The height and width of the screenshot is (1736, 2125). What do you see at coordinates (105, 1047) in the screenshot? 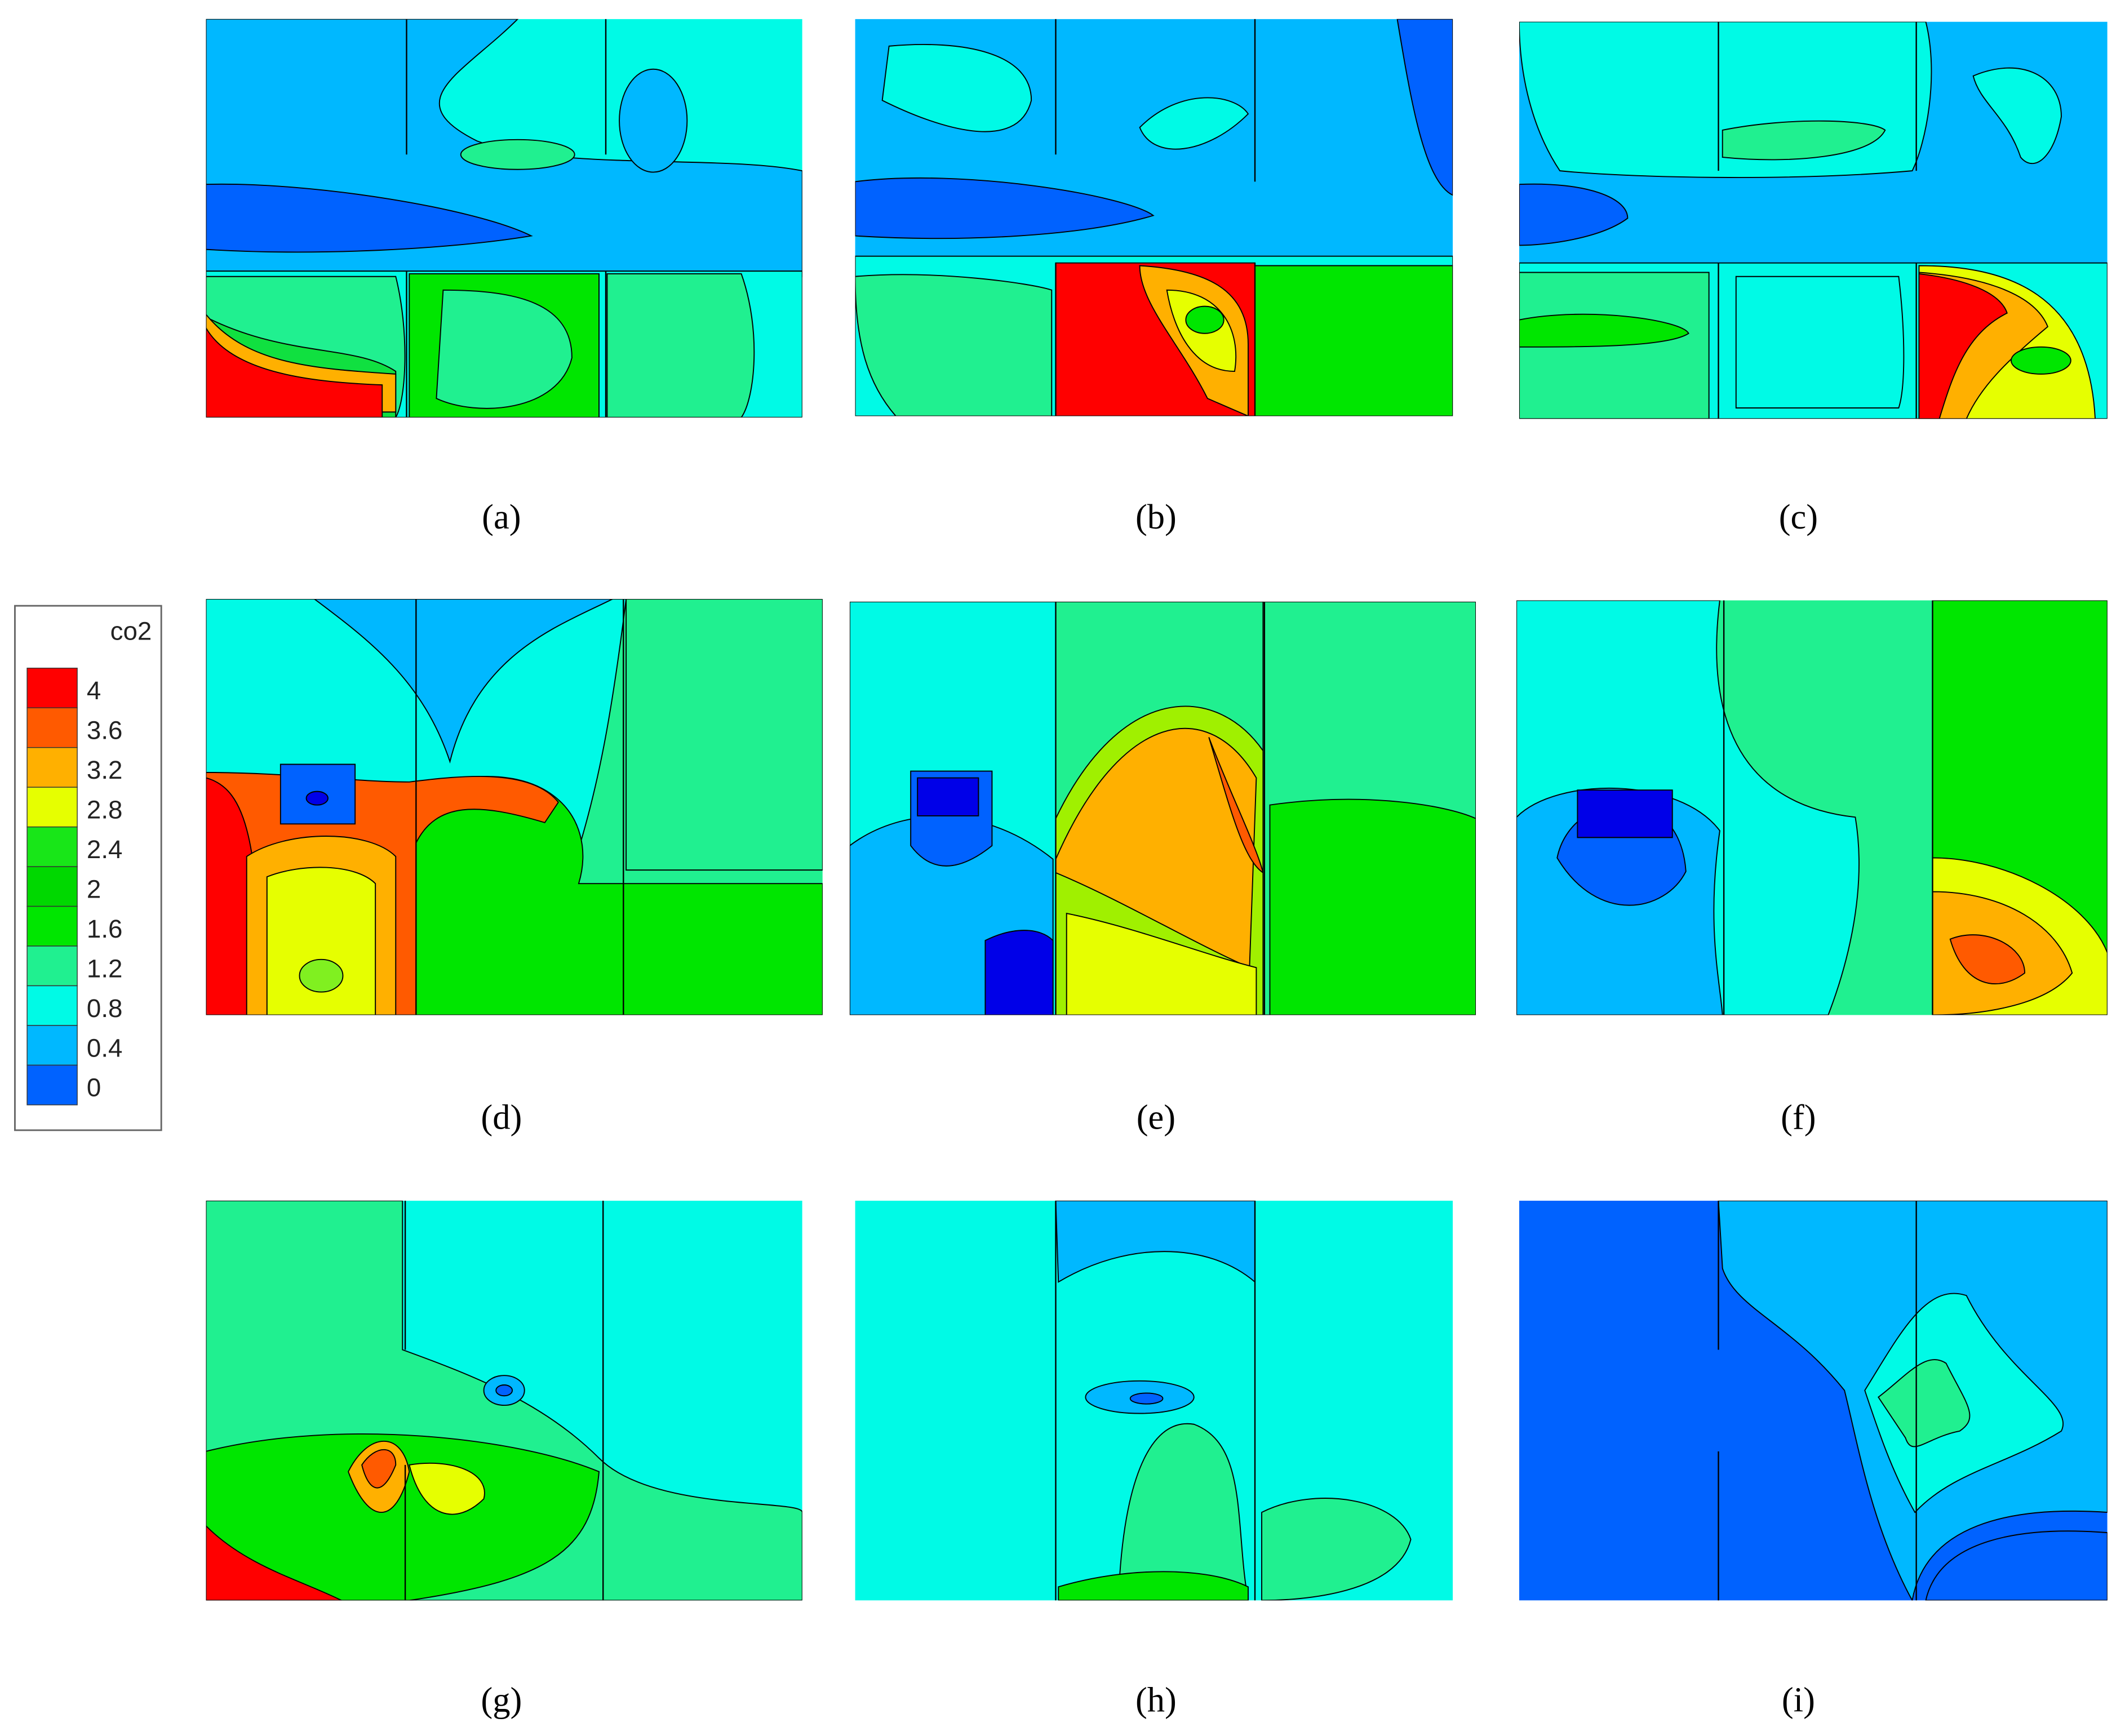
I see `legend-label: 0.4` at bounding box center [105, 1047].